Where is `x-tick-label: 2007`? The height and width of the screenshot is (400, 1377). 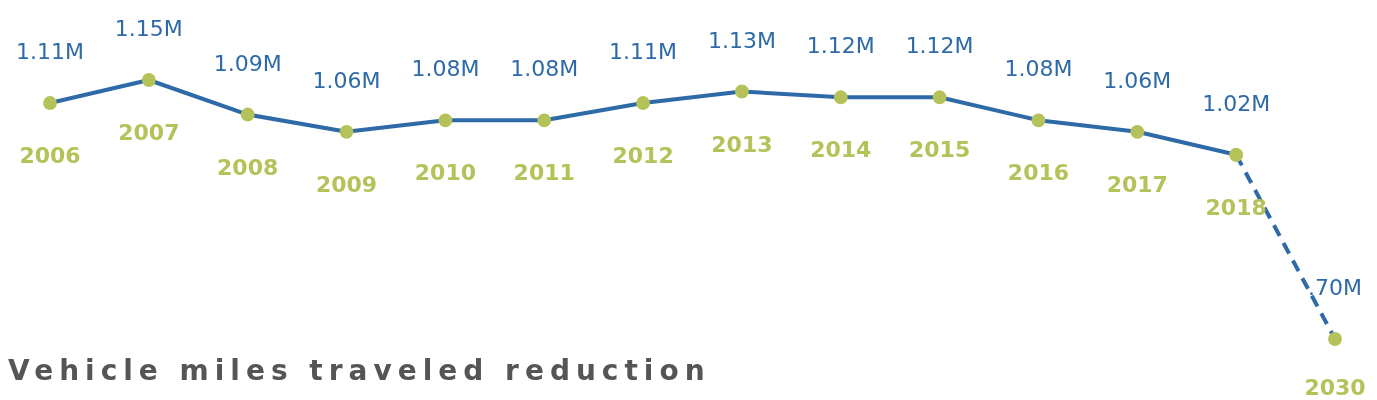
x-tick-label: 2007 is located at coordinates (149, 132).